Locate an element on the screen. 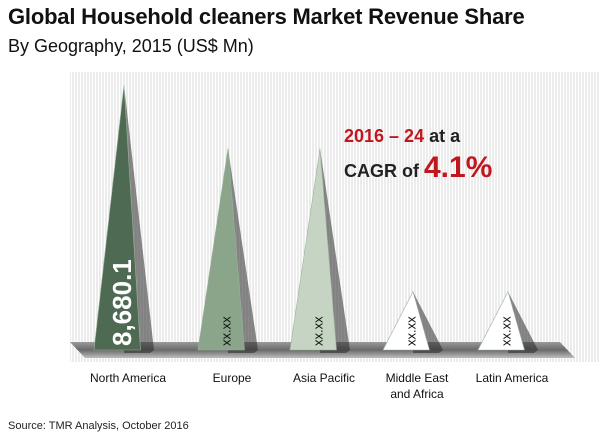  callout-period: 2016 – 24 is located at coordinates (384, 136).